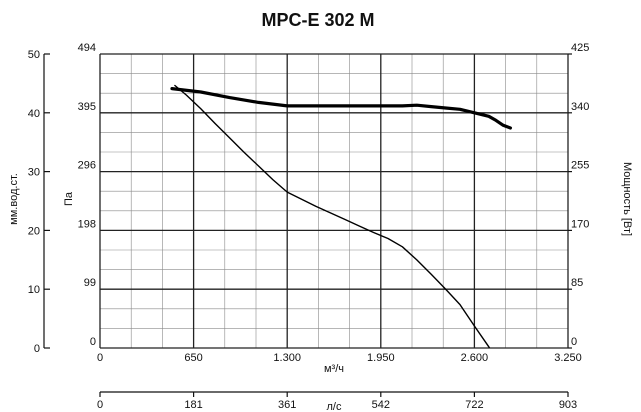  Describe the element at coordinates (87, 224) in the screenshot. I see `inner-left-tick-label: 198` at that location.